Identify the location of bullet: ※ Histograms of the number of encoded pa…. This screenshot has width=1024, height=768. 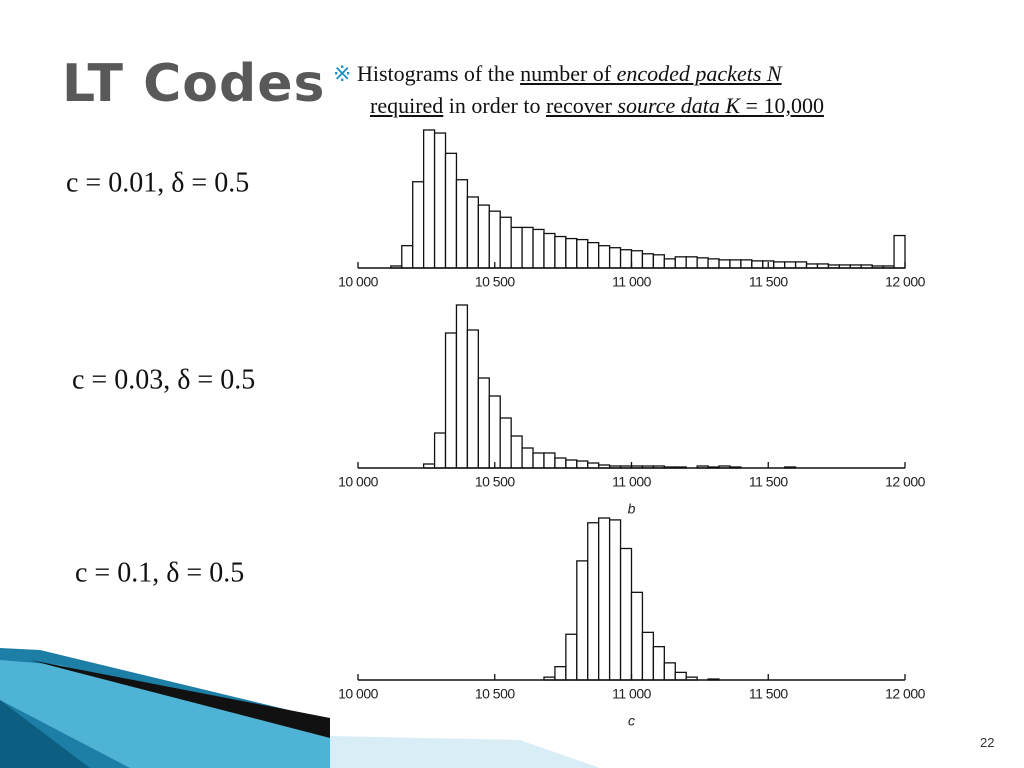
(673, 90).